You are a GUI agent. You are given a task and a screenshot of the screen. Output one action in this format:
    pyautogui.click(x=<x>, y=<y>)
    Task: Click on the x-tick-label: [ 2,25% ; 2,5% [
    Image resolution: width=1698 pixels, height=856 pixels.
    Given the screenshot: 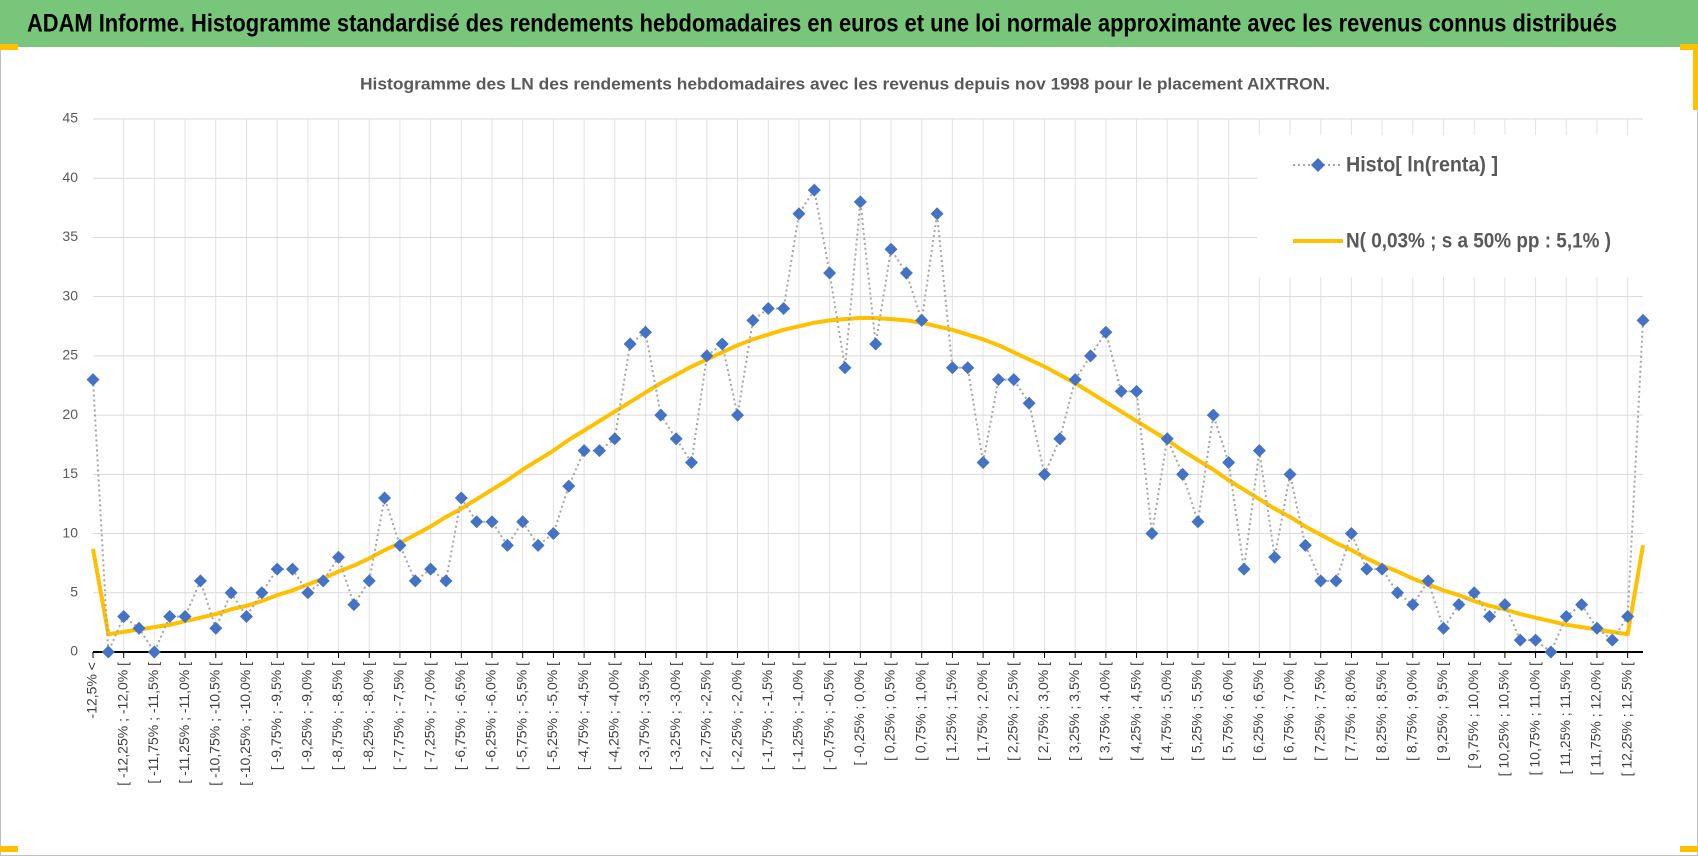 What is the action you would take?
    pyautogui.click(x=1012, y=711)
    